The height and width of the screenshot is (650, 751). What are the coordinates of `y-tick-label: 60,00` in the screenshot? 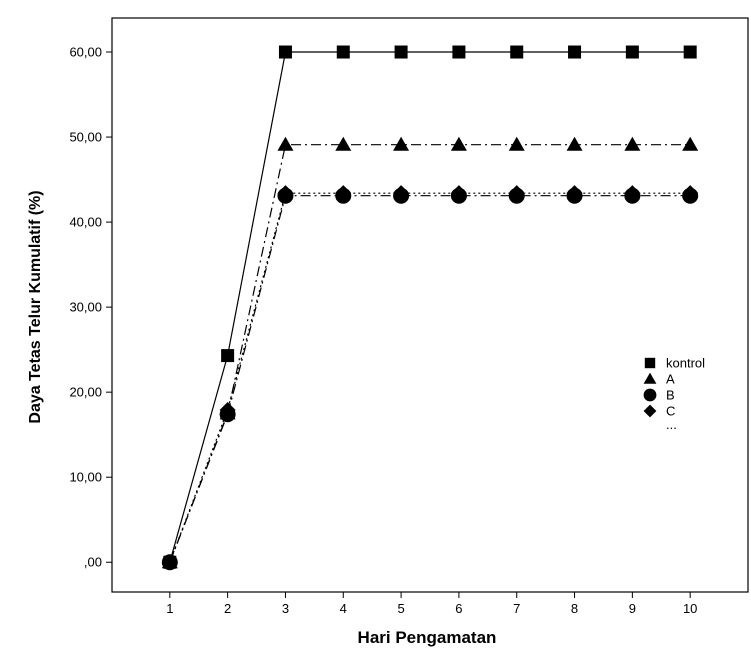 It's located at (85, 52).